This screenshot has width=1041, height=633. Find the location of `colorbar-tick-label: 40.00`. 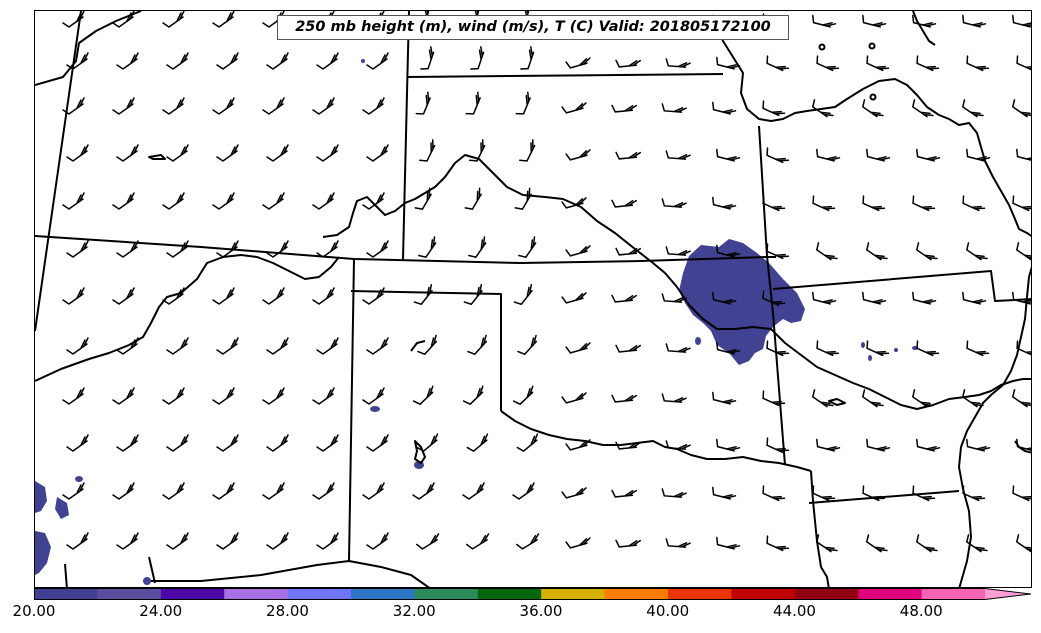

colorbar-tick-label: 40.00 is located at coordinates (668, 611).